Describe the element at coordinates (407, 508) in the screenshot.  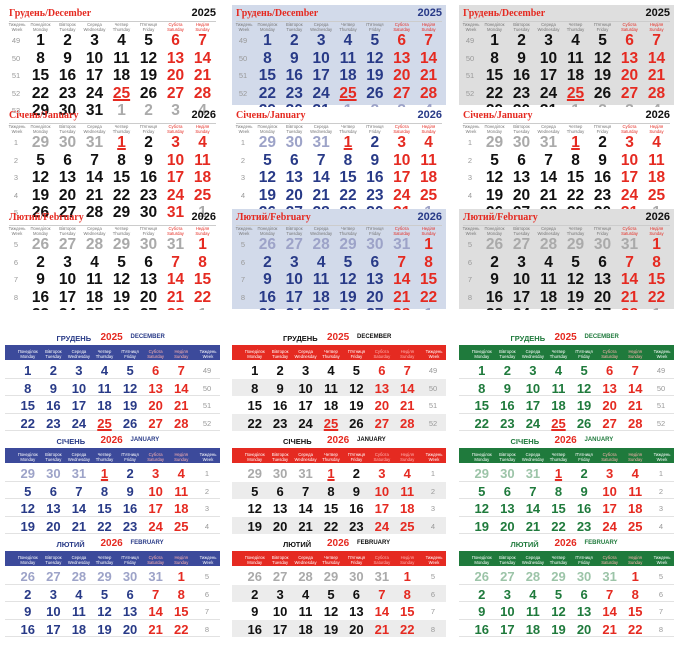
I see `day-cell: 18` at that location.